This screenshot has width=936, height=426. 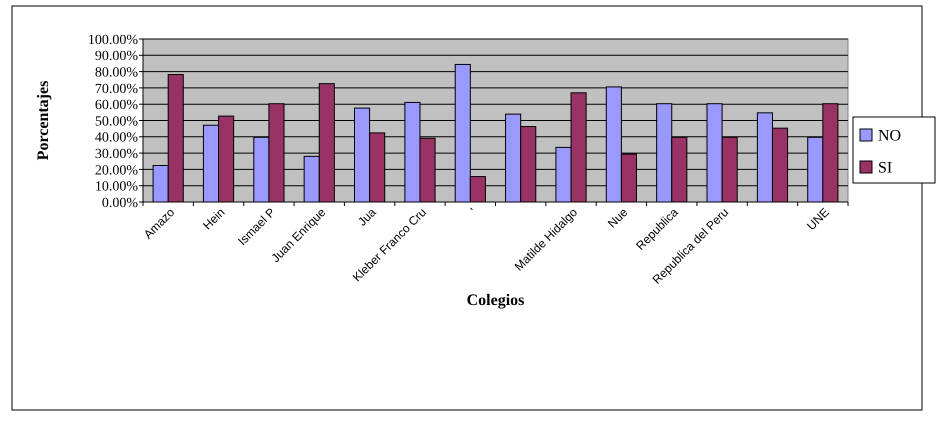 What do you see at coordinates (116, 187) in the screenshot?
I see `y-tick-label: 10.00%` at bounding box center [116, 187].